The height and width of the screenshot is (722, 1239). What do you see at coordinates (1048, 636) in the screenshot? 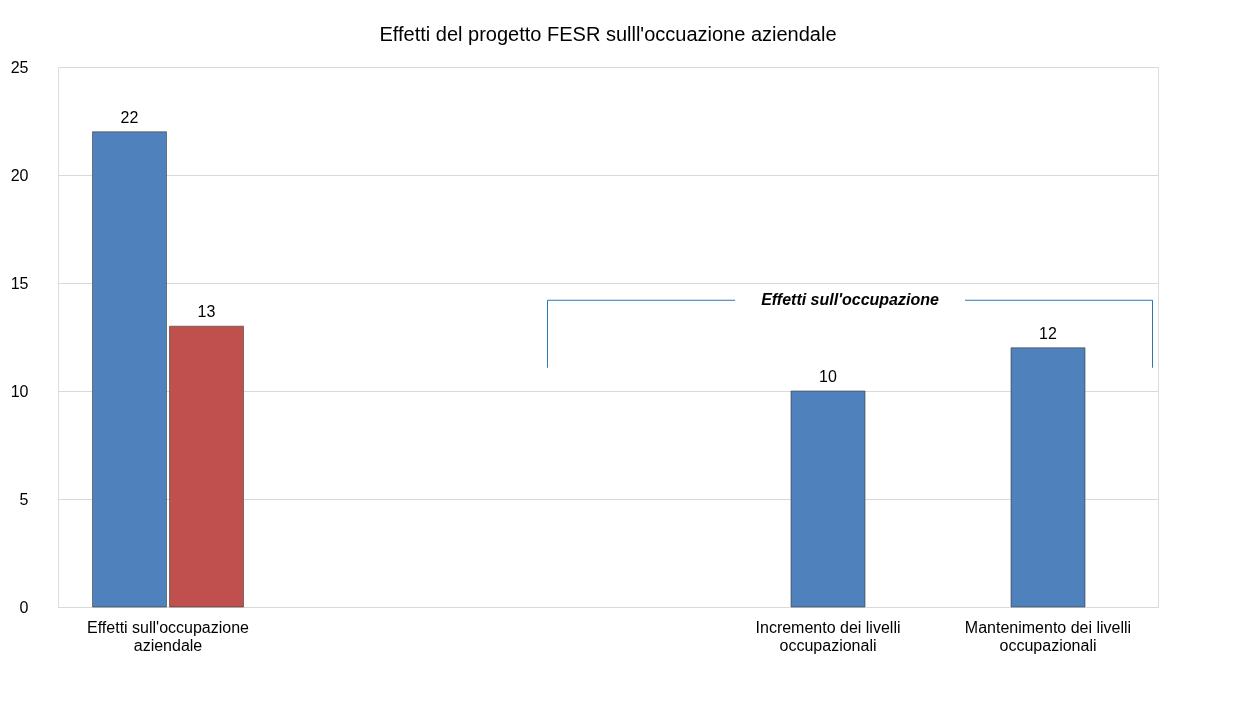
I see `x-tick-label: Mantenimento dei livelli occupazionali` at bounding box center [1048, 636].